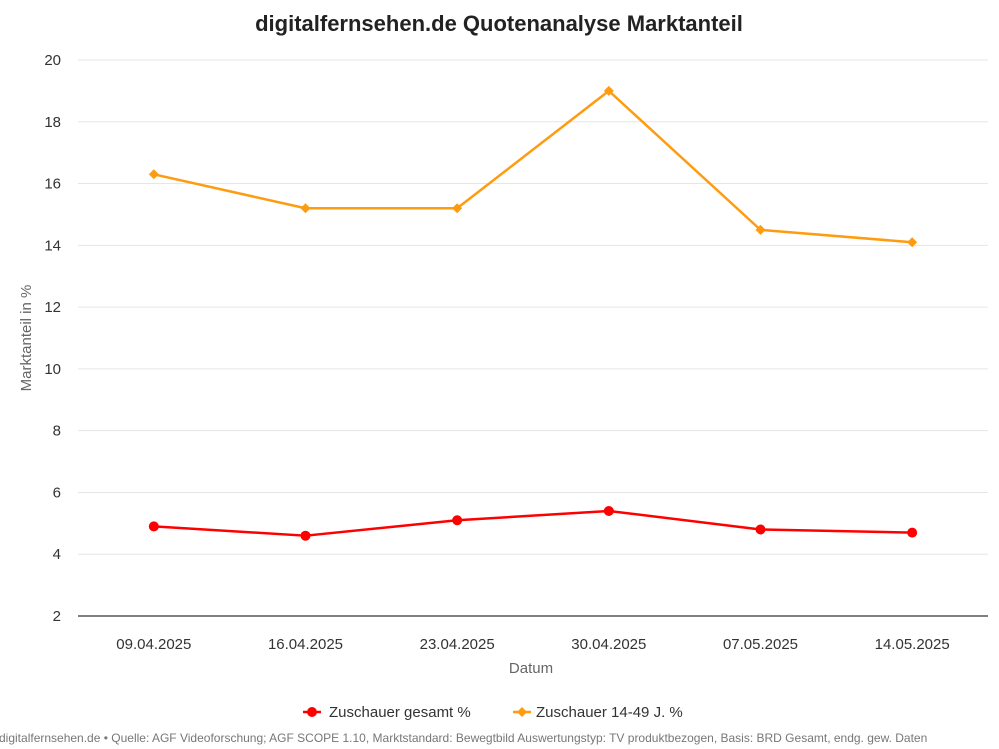 The image size is (999, 749). What do you see at coordinates (52, 369) in the screenshot?
I see `y-tick-label: 10` at bounding box center [52, 369].